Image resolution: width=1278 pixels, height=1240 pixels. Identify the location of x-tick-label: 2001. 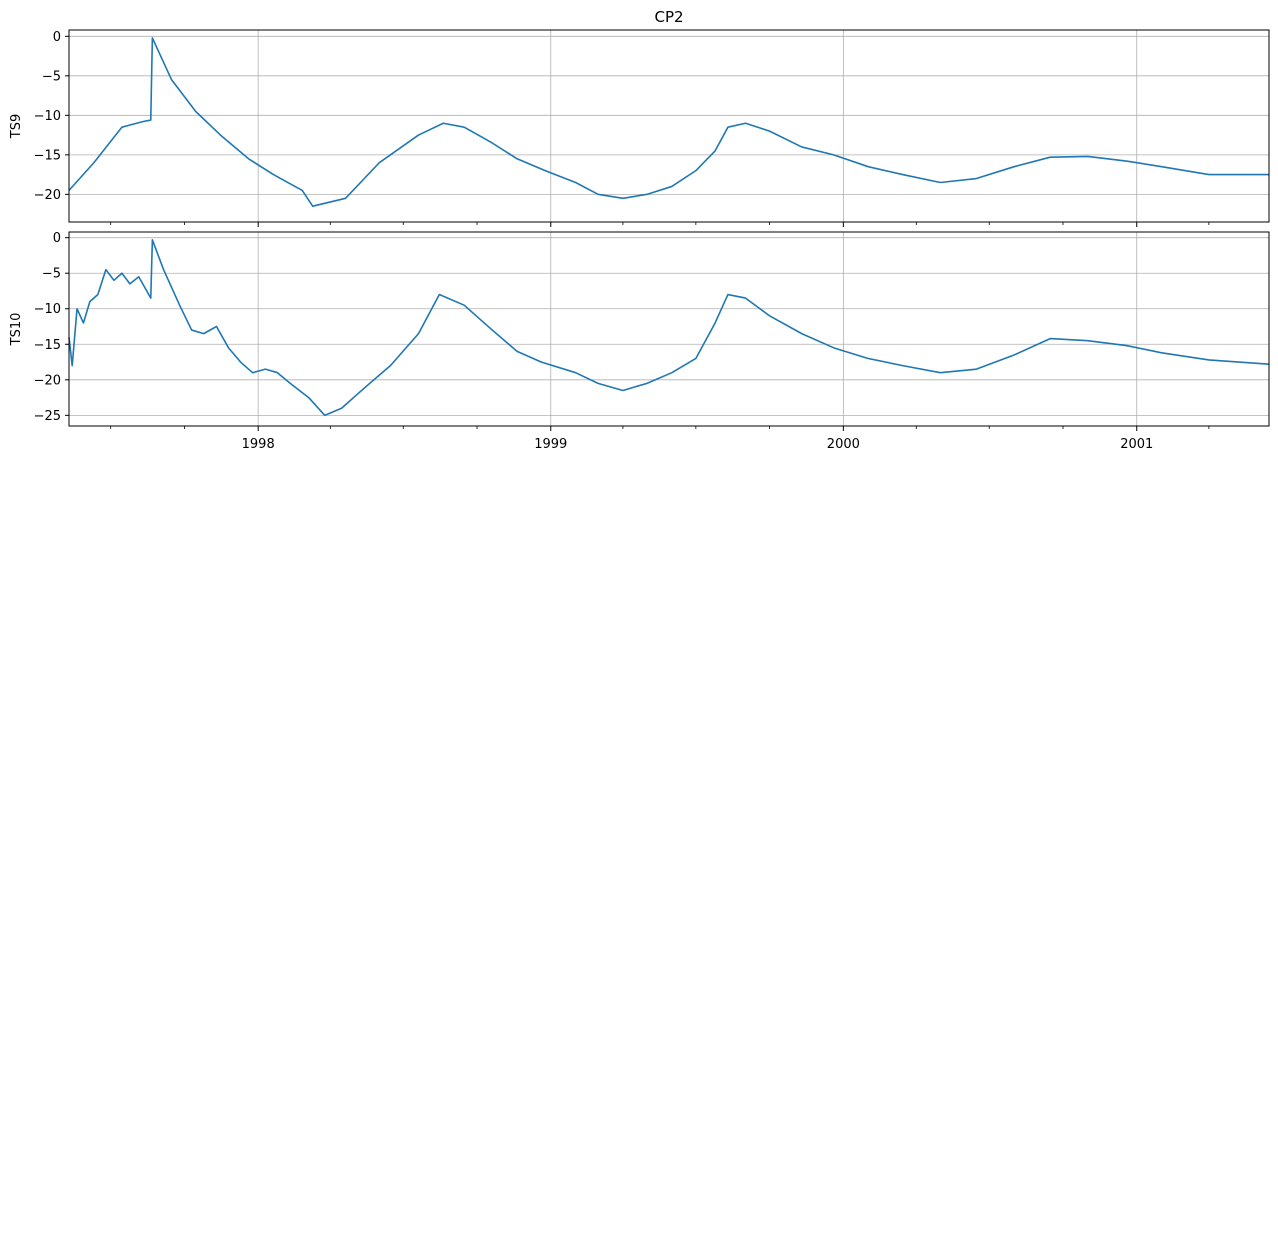
(1136, 444).